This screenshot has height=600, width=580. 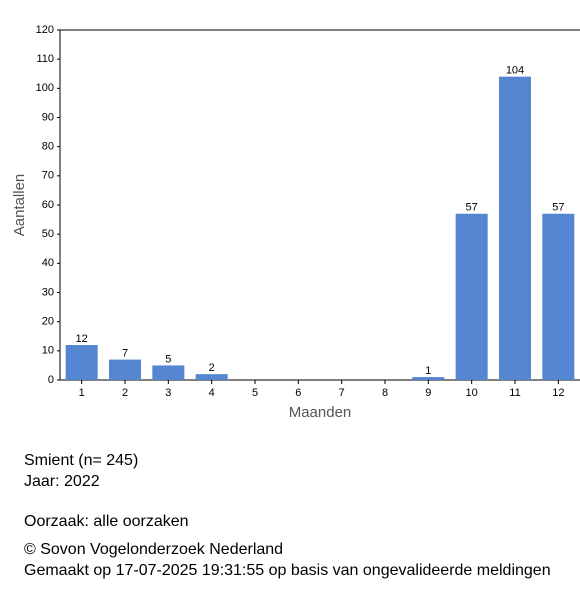 I want to click on y-tick-label: 60, so click(x=48, y=205).